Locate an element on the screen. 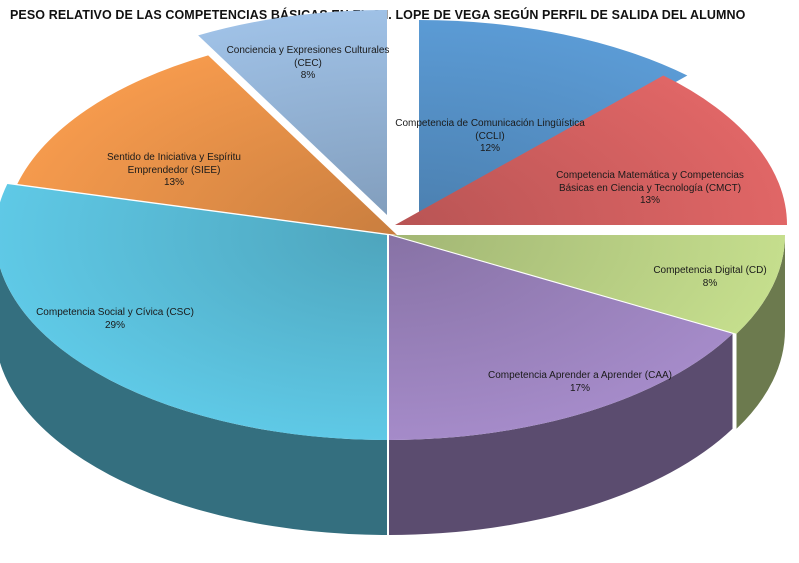 Image resolution: width=799 pixels, height=563 pixels. slice-label-name: Competencia Aprender a Aprender (CAA) is located at coordinates (580, 375).